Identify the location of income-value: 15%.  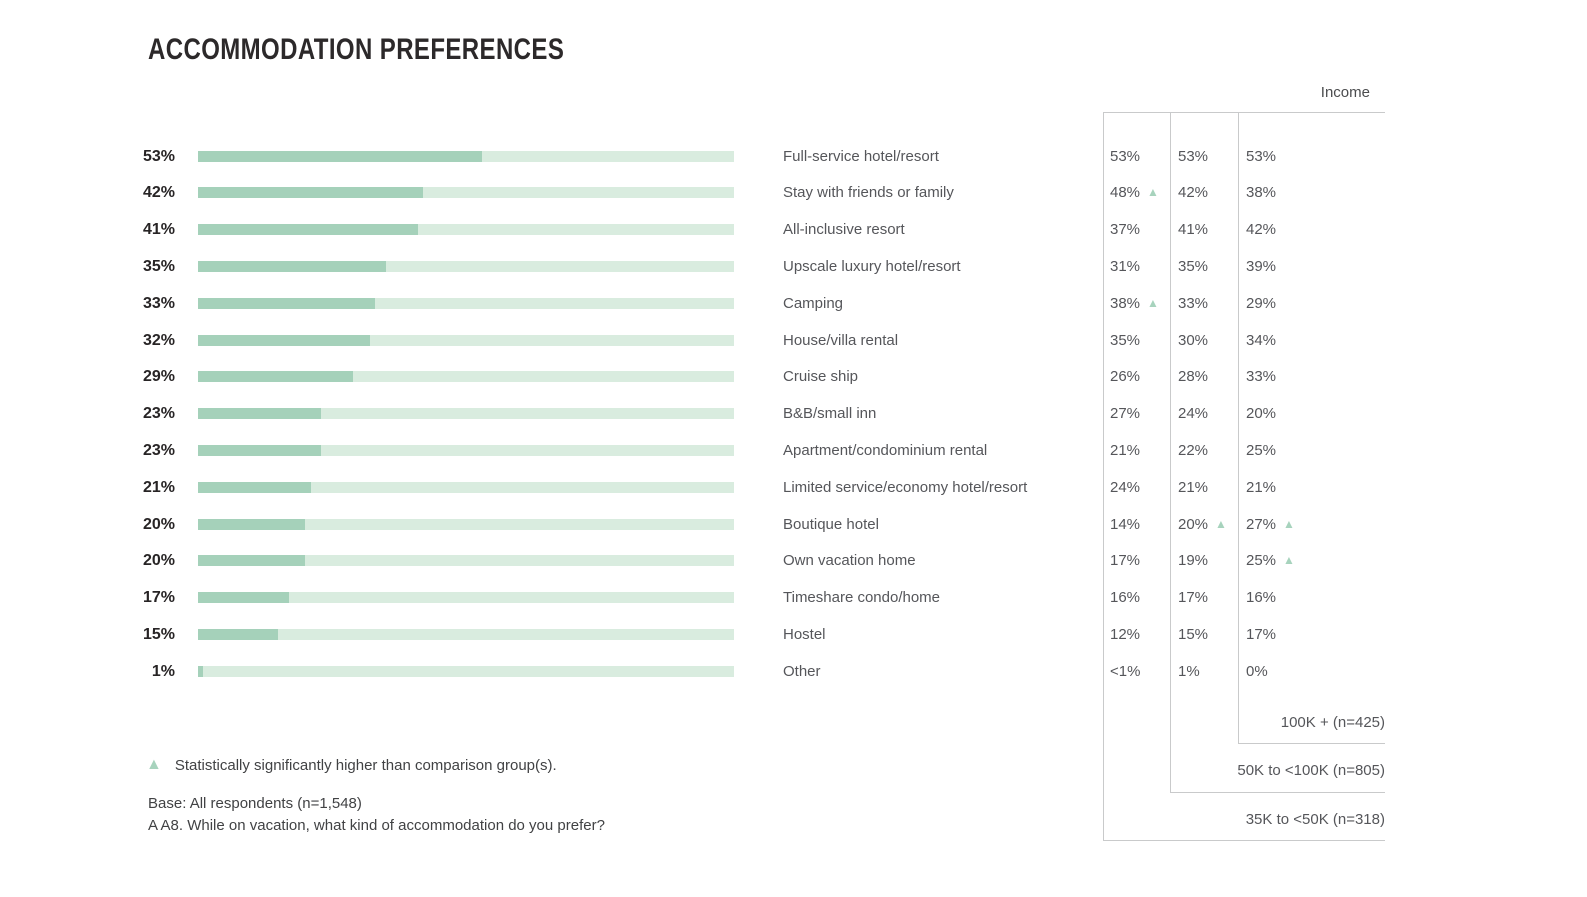
(1193, 634).